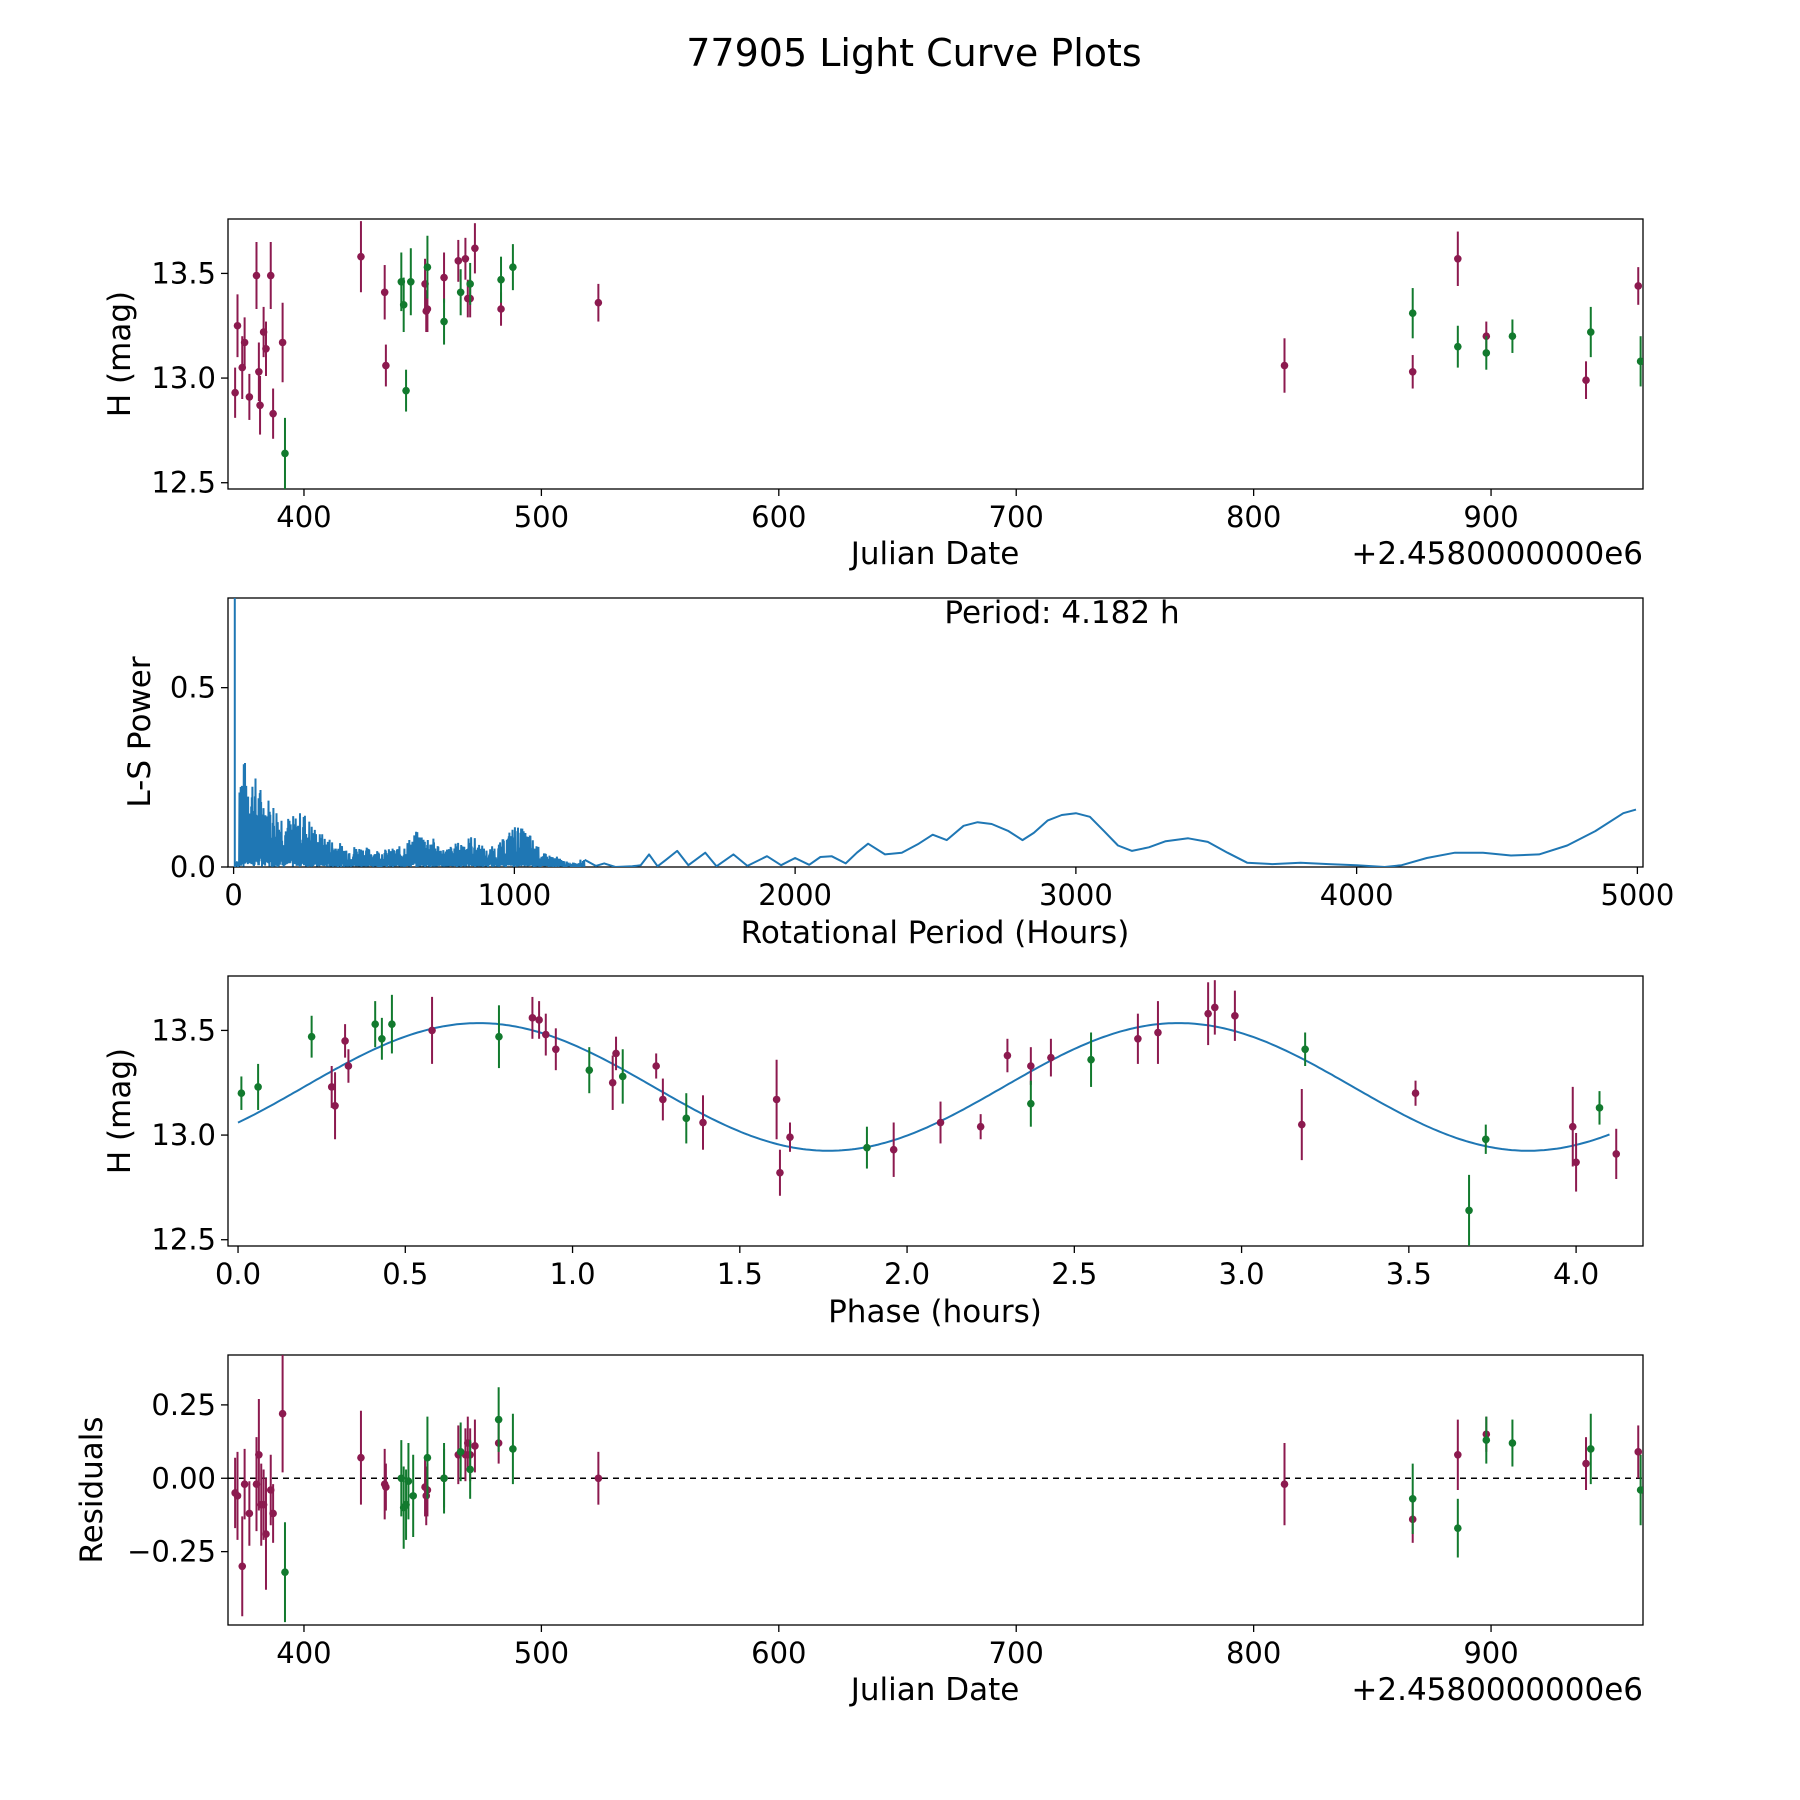  What do you see at coordinates (233, 895) in the screenshot?
I see `x-tick-label: 0` at bounding box center [233, 895].